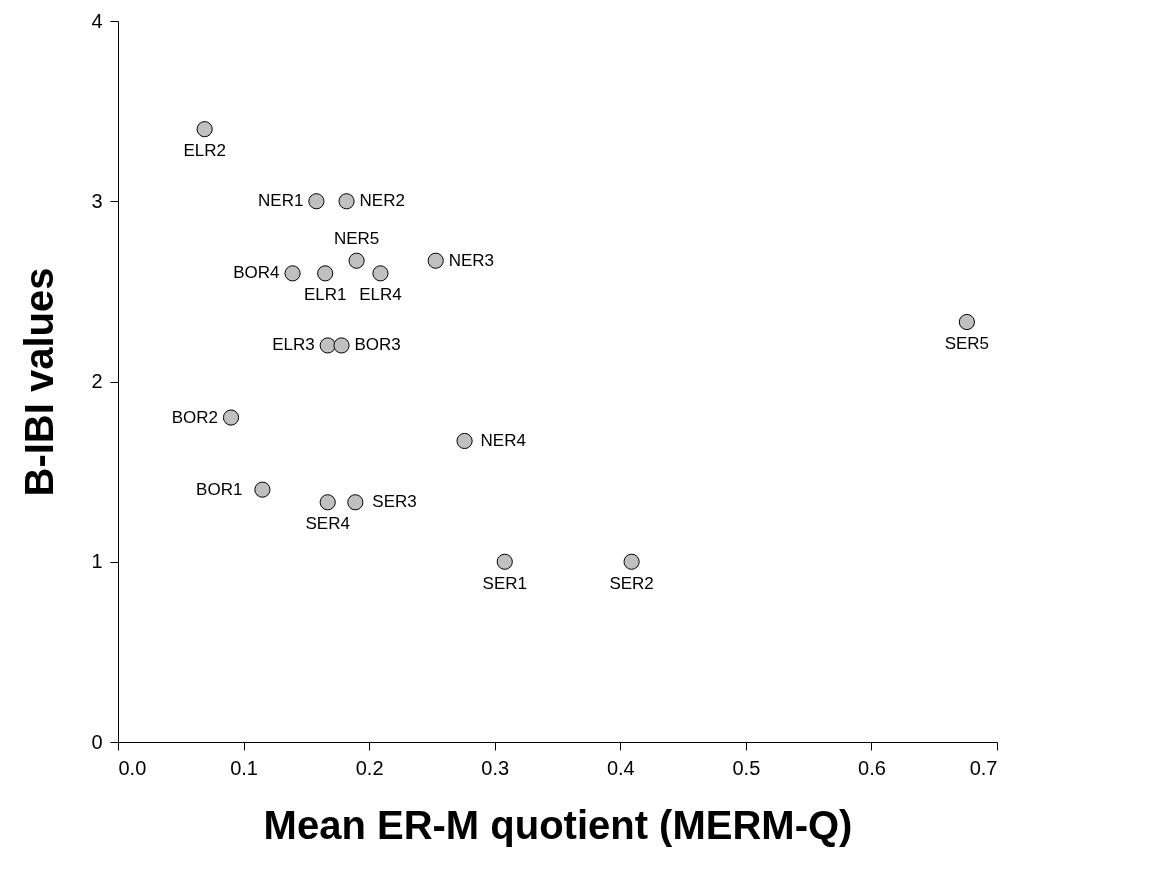  I want to click on x-tick-label: 0.0, so click(132, 767).